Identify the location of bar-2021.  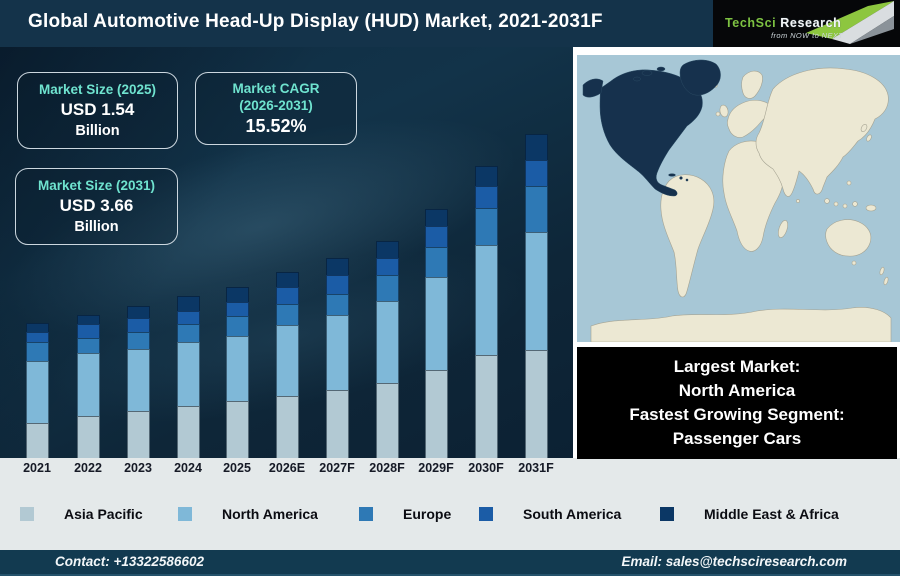
(37, 390).